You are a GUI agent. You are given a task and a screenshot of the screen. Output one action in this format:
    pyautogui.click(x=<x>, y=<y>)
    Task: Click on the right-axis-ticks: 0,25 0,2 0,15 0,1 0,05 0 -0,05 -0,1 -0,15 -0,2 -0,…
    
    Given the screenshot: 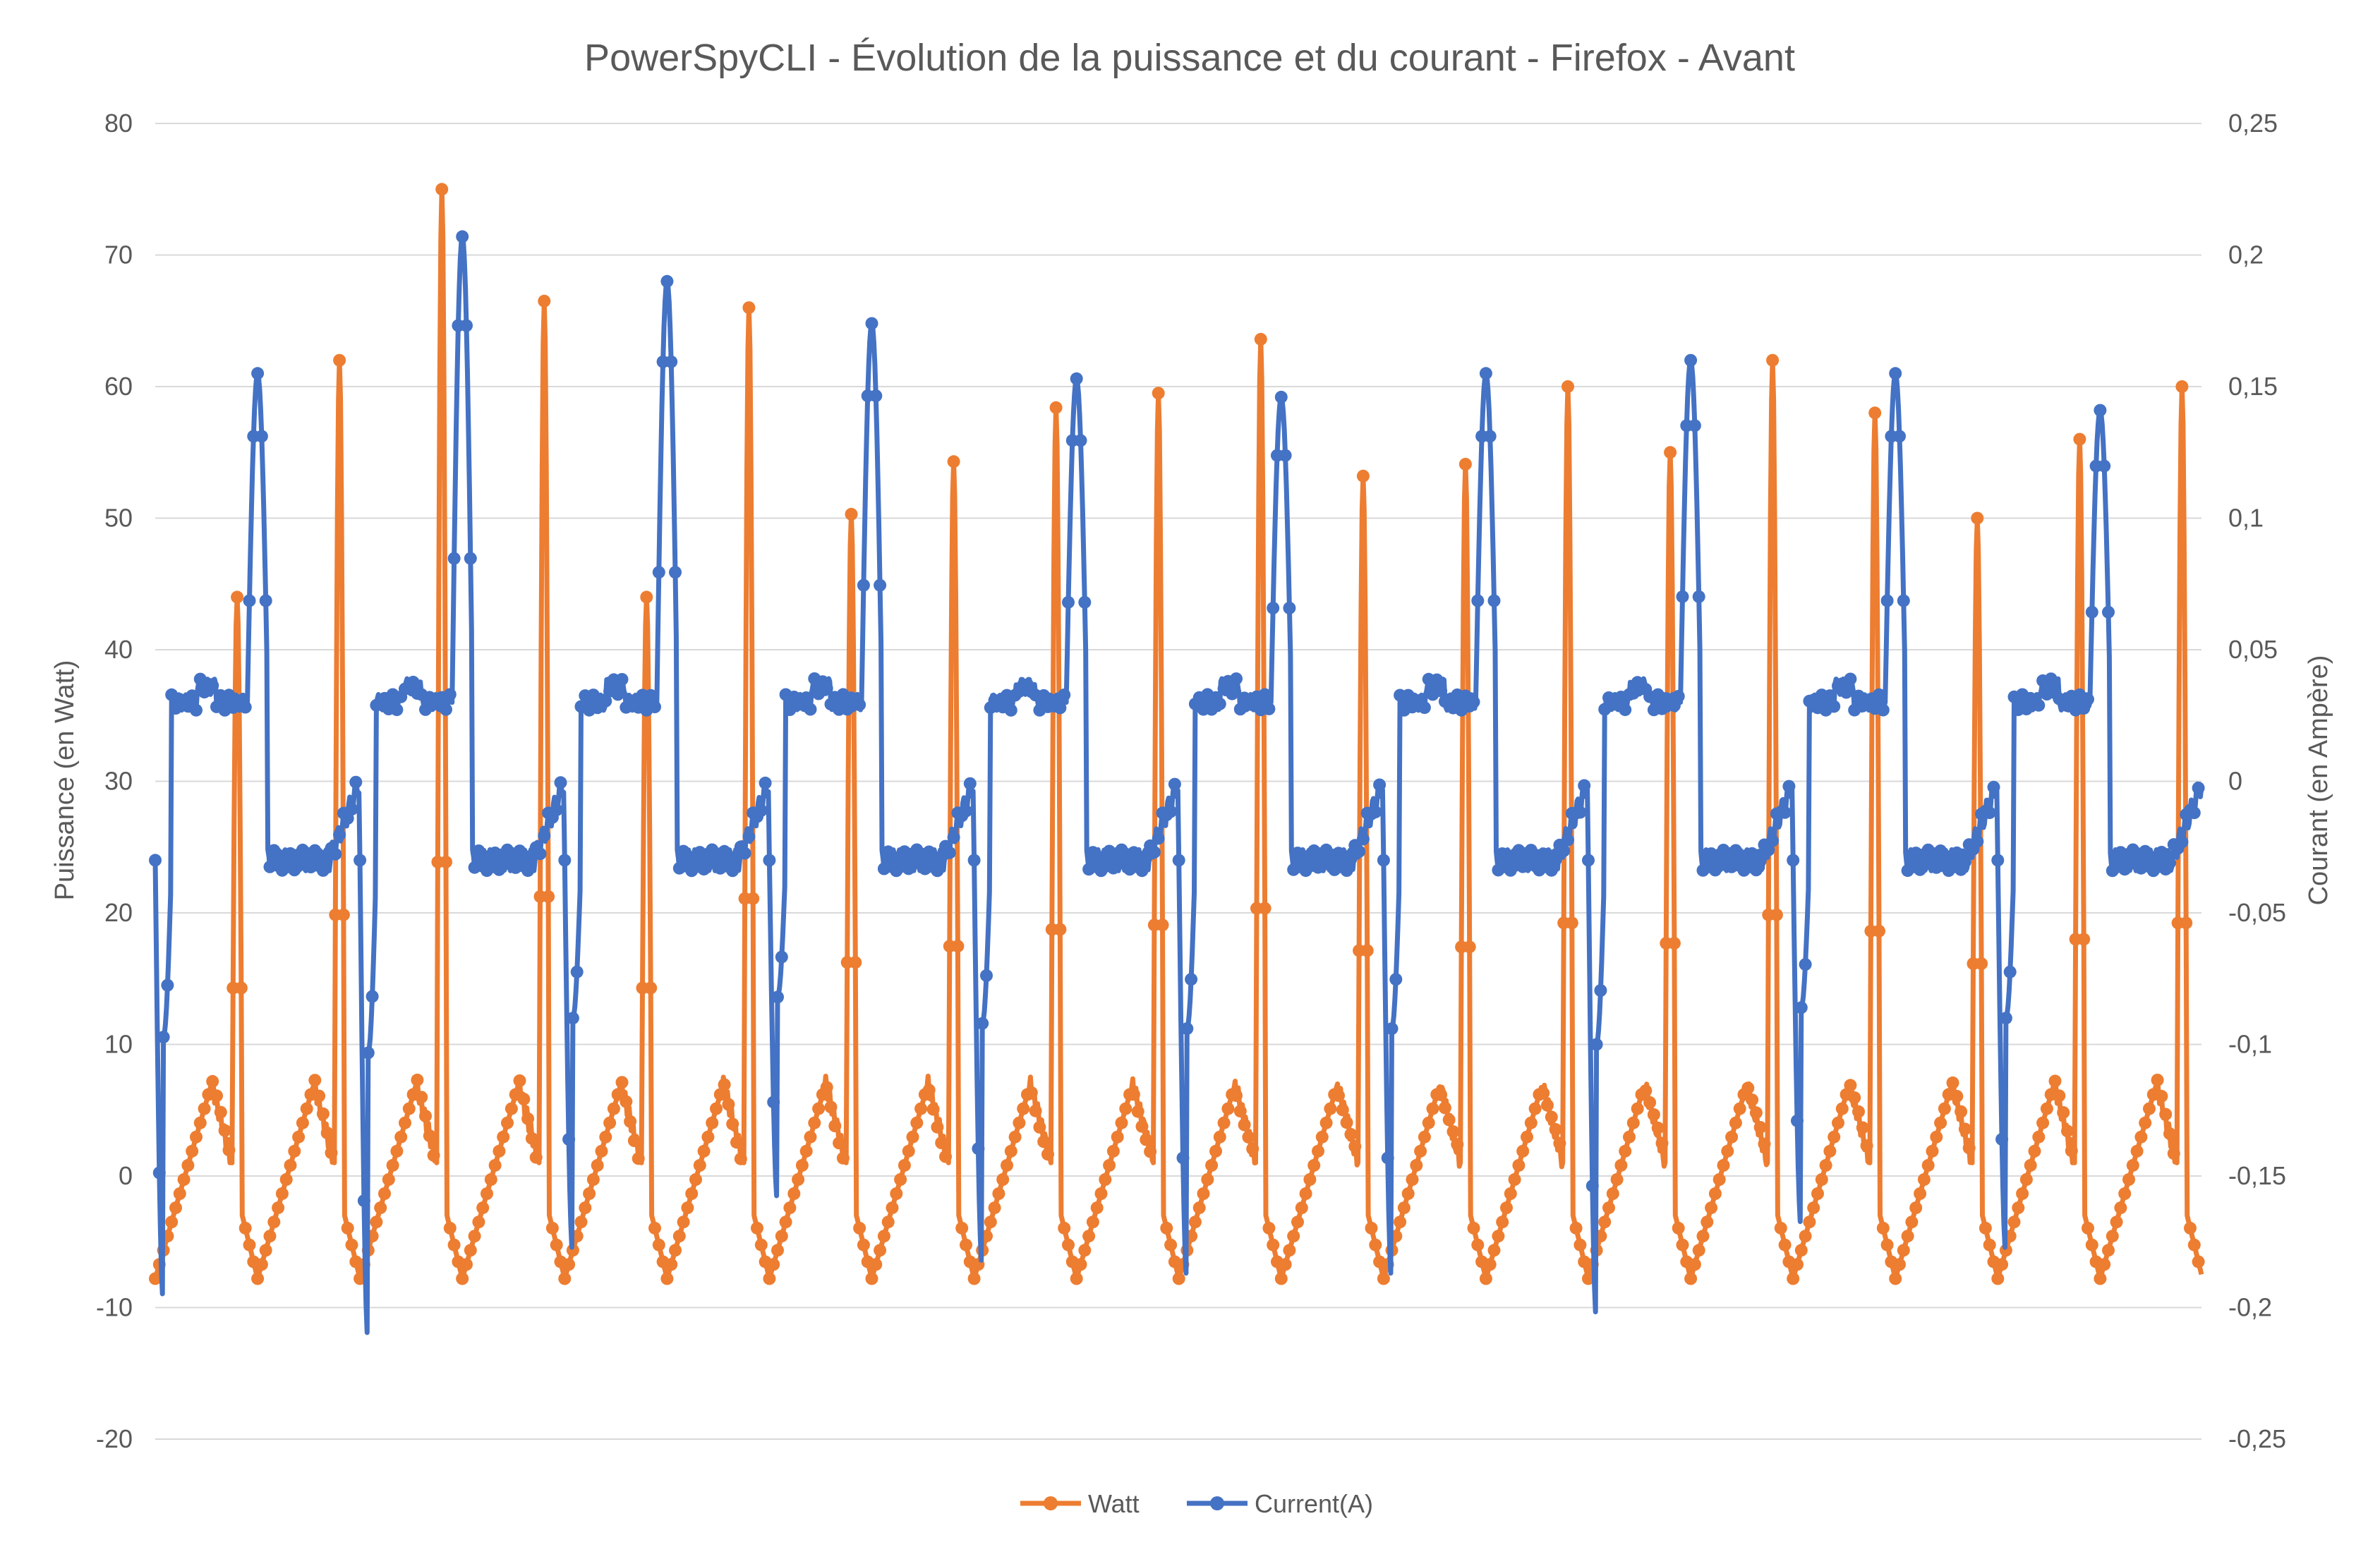 What is the action you would take?
    pyautogui.click(x=2257, y=781)
    